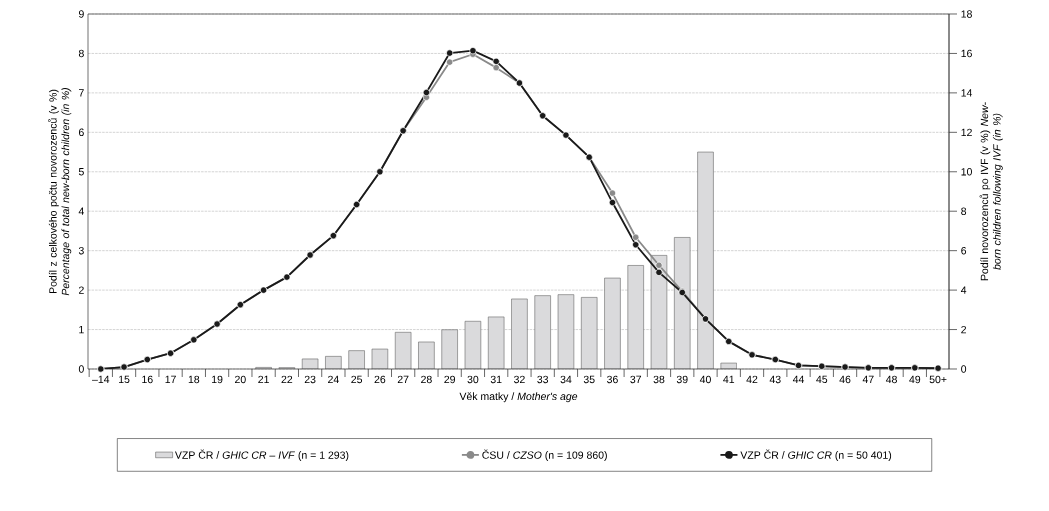 This screenshot has width=1049, height=511. I want to click on x-tick-label: 40, so click(705, 379).